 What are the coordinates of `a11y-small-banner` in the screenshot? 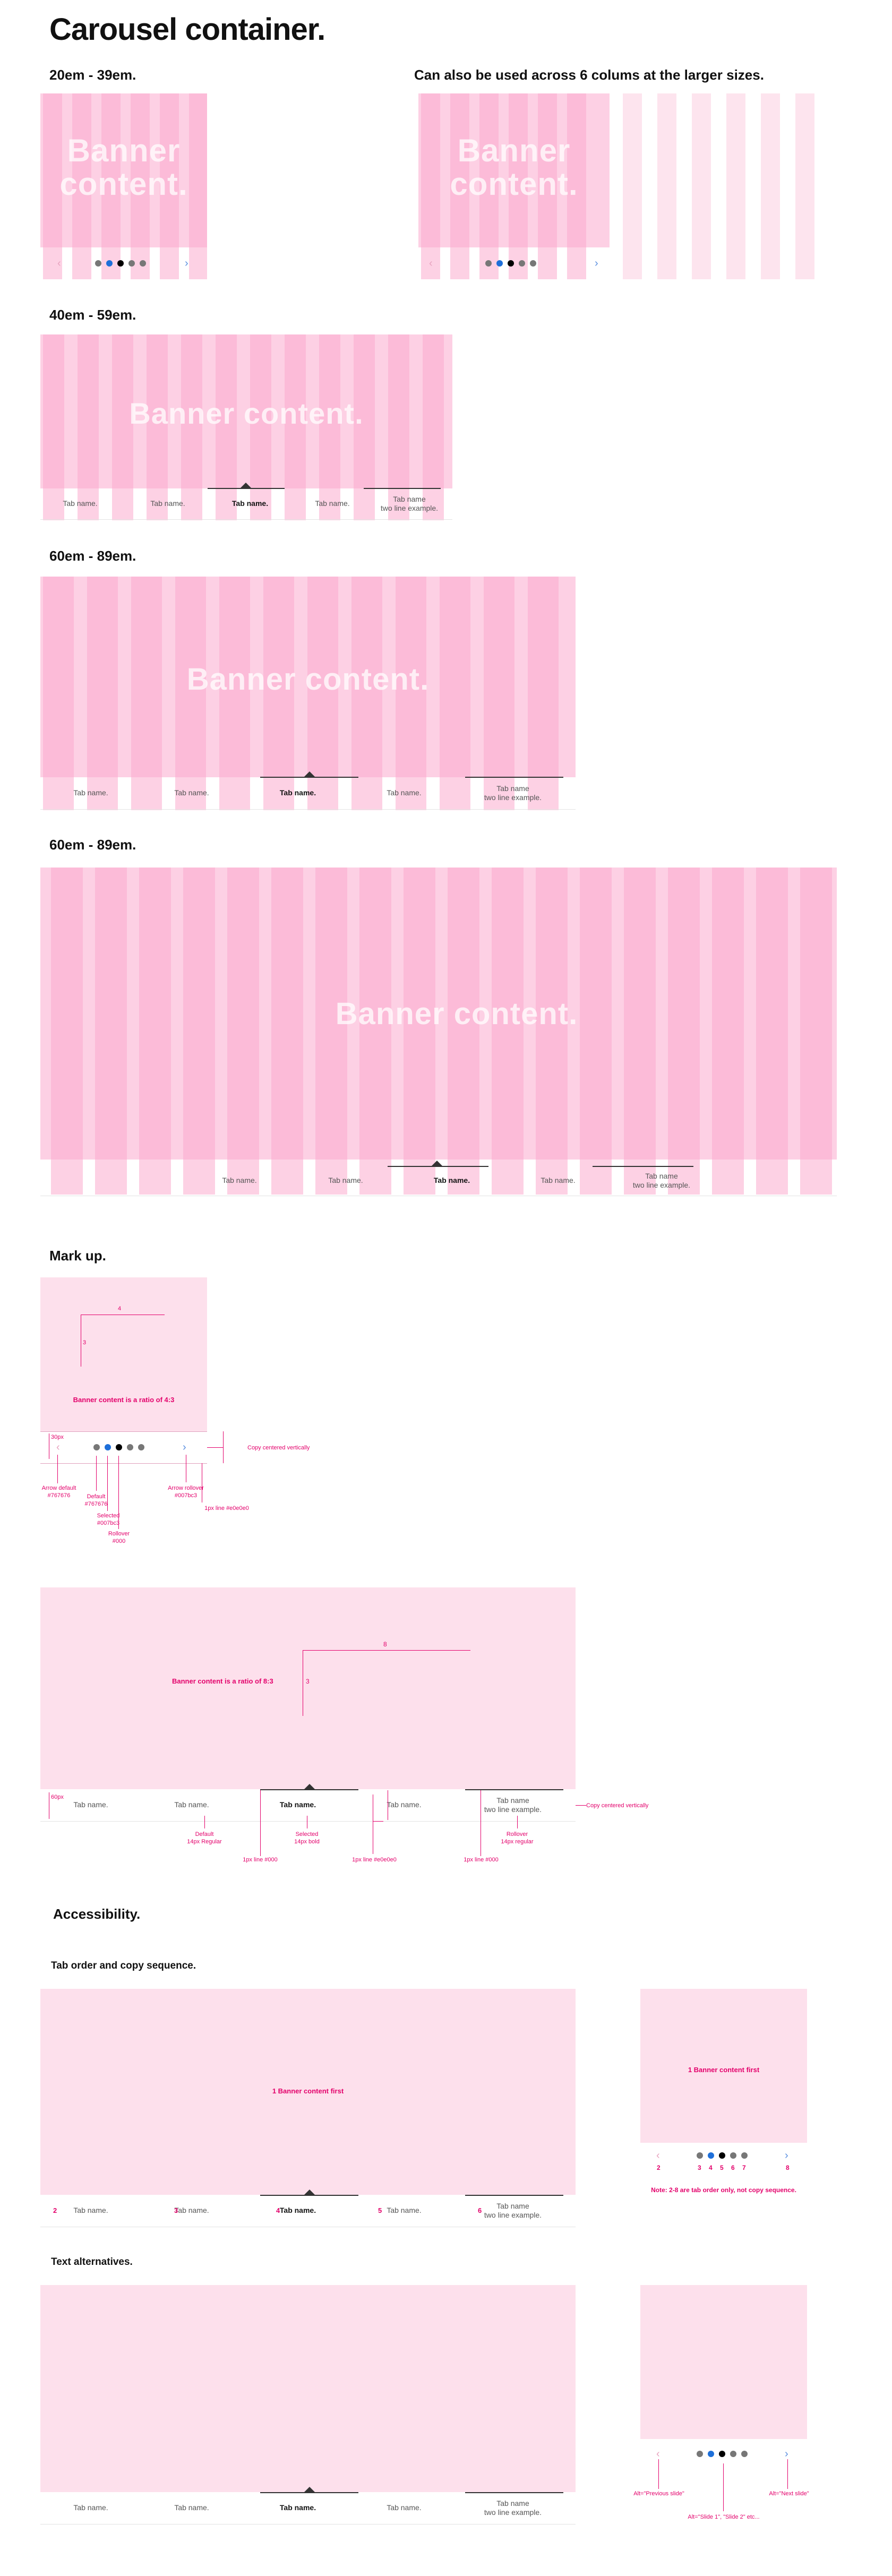 It's located at (723, 2066).